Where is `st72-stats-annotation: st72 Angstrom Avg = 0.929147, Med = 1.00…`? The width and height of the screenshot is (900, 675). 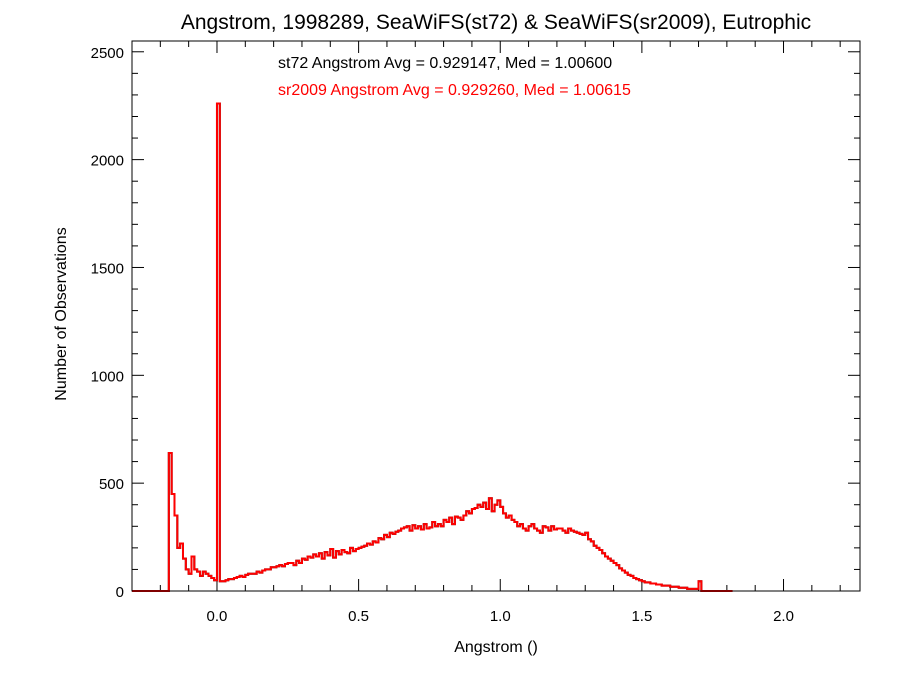 st72-stats-annotation: st72 Angstrom Avg = 0.929147, Med = 1.00… is located at coordinates (445, 63).